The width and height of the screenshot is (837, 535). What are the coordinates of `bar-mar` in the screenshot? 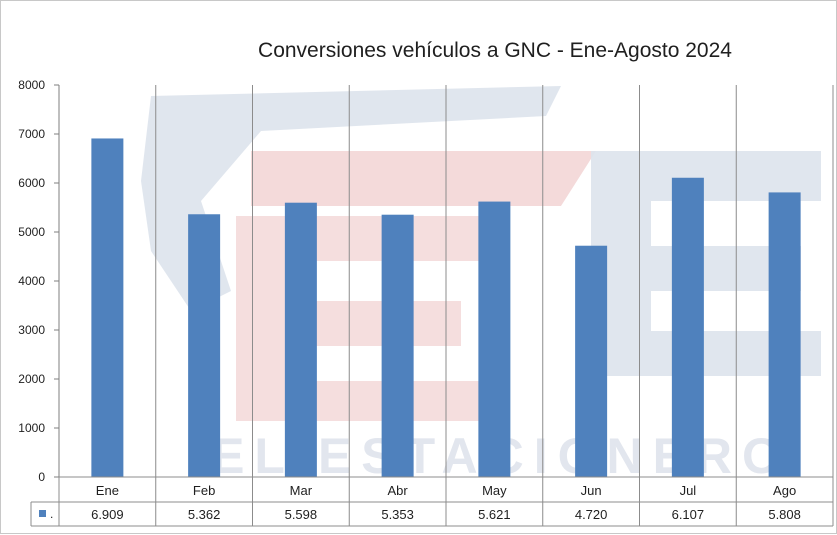 It's located at (300, 339).